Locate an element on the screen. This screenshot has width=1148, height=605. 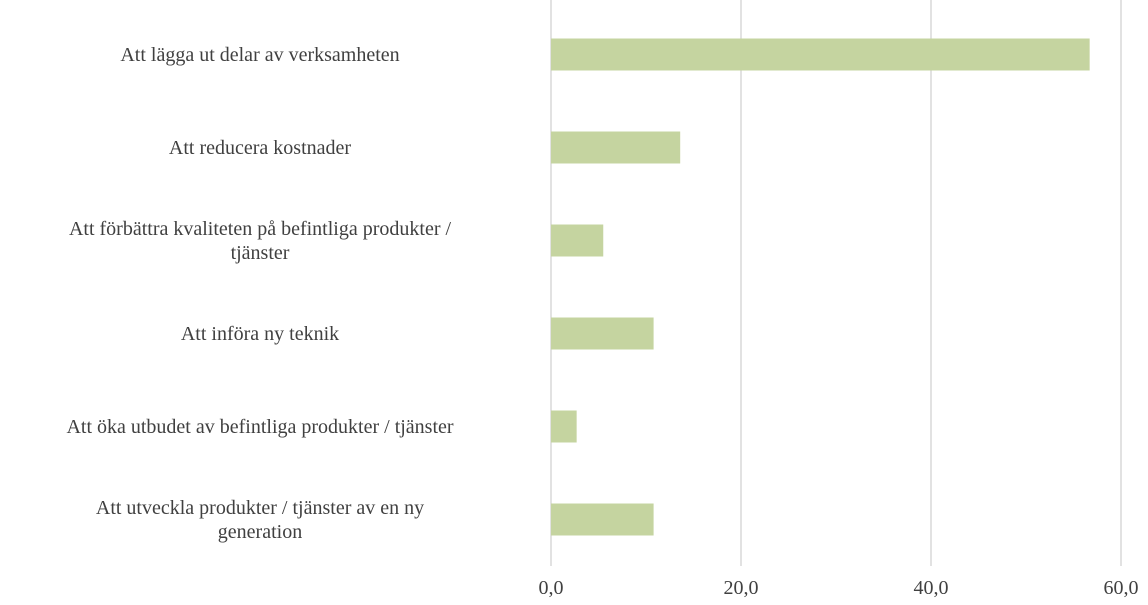
x-tick-label: 60,0 is located at coordinates (1121, 588).